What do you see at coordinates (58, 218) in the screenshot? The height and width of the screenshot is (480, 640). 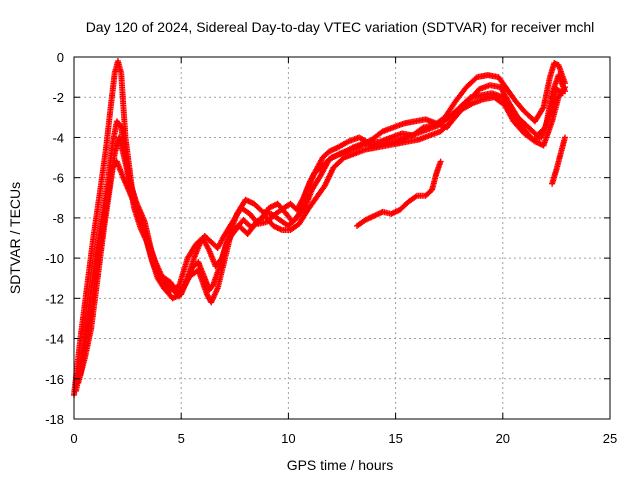 I see `y-tick-label: -8` at bounding box center [58, 218].